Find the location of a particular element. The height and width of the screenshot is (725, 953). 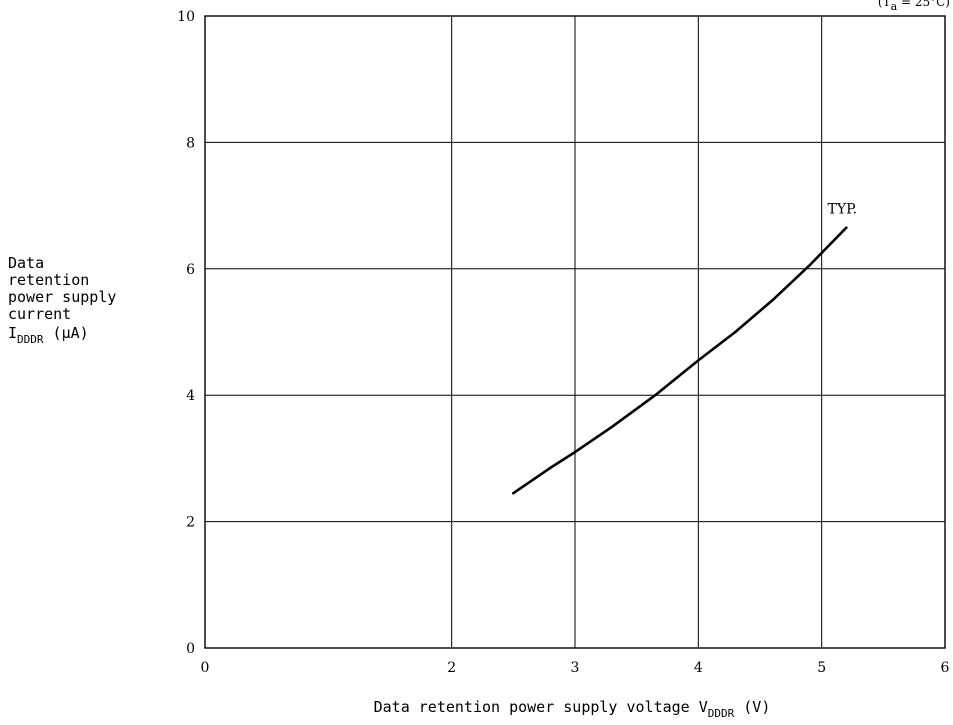

y-axis-title-line: Data is located at coordinates (26, 263).